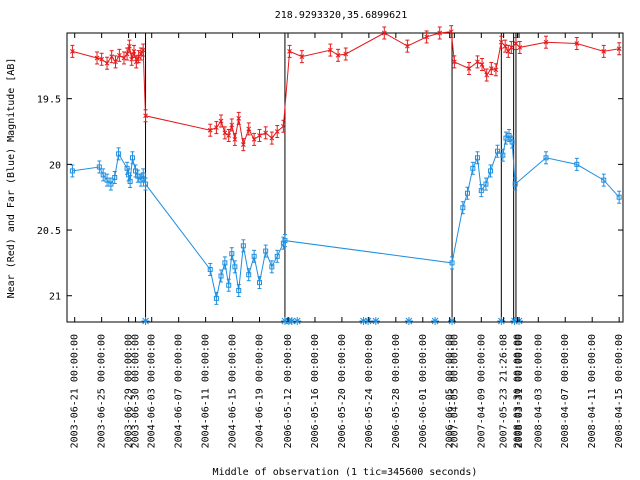  I want to click on x-tick-label: 2006-06-05 00:00:00, so click(450, 391).